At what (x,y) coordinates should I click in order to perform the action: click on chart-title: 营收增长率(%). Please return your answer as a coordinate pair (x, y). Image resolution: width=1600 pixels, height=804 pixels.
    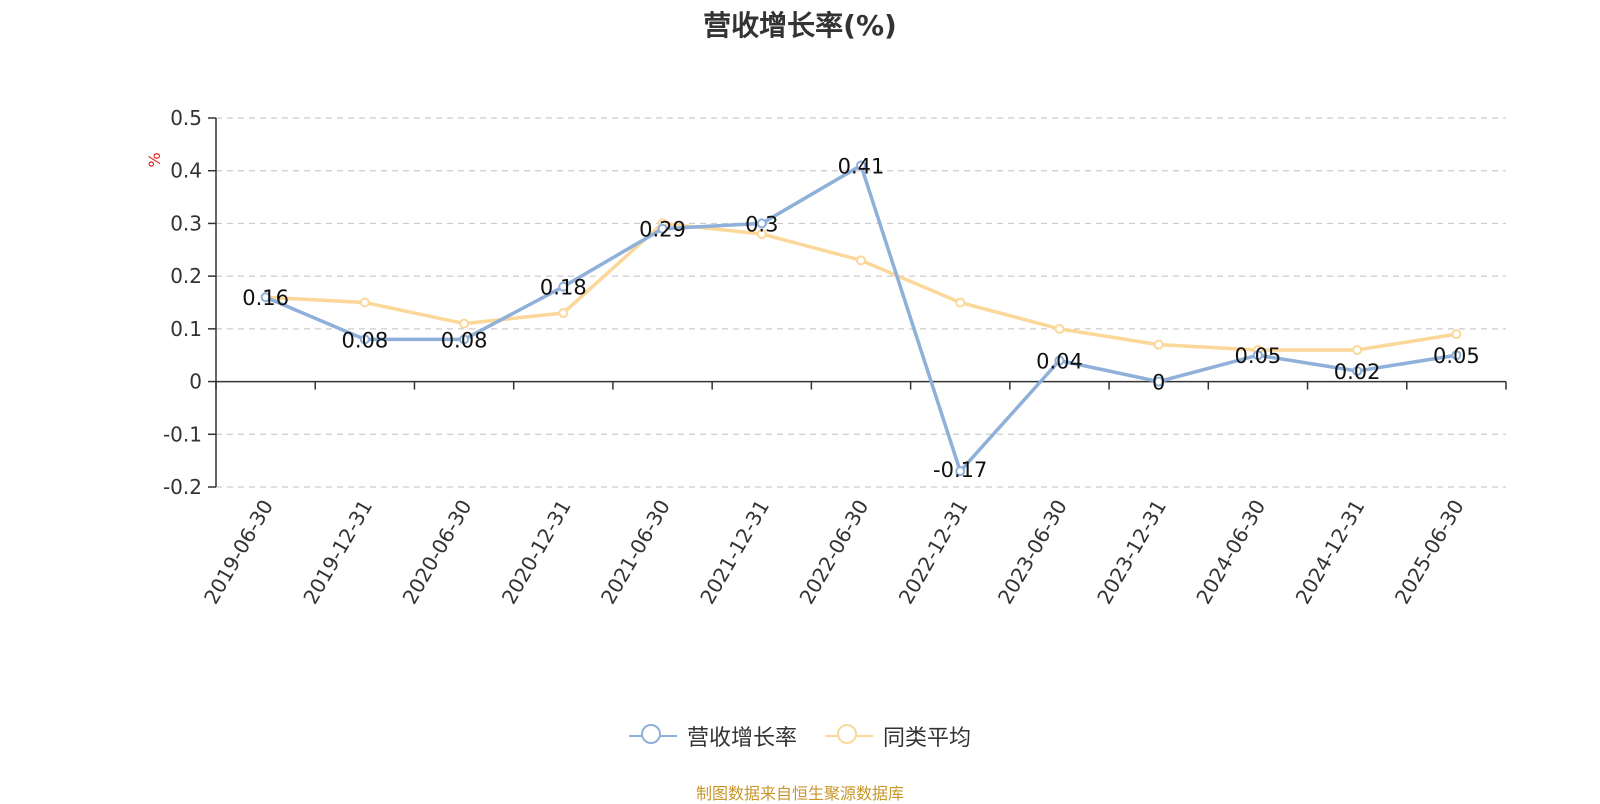
    Looking at the image, I should click on (800, 25).